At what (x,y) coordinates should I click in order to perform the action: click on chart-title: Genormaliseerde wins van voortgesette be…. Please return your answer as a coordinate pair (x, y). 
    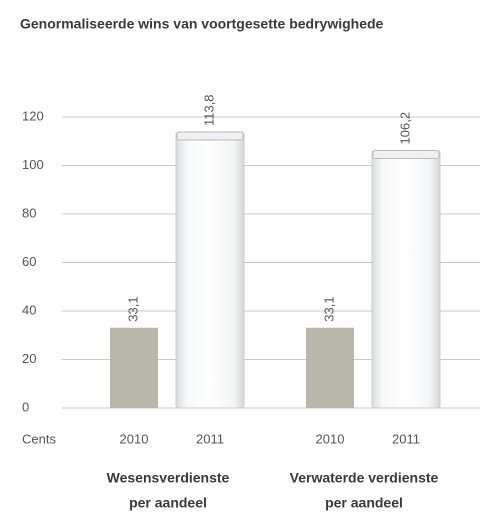
    Looking at the image, I should click on (202, 24).